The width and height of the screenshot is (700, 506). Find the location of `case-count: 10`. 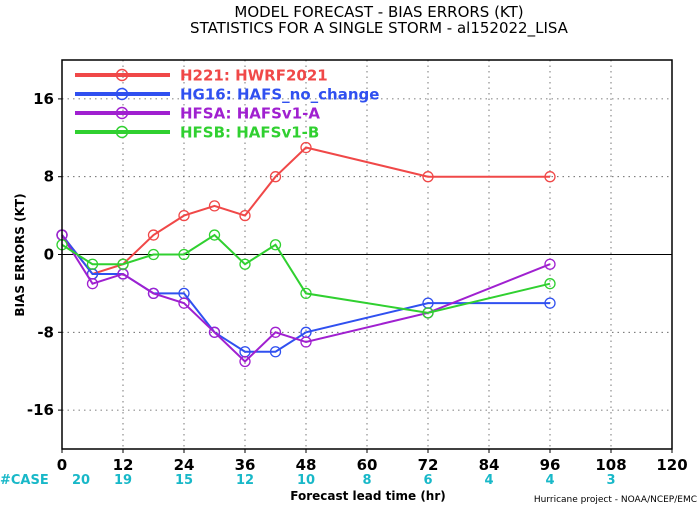

case-count: 10 is located at coordinates (306, 480).